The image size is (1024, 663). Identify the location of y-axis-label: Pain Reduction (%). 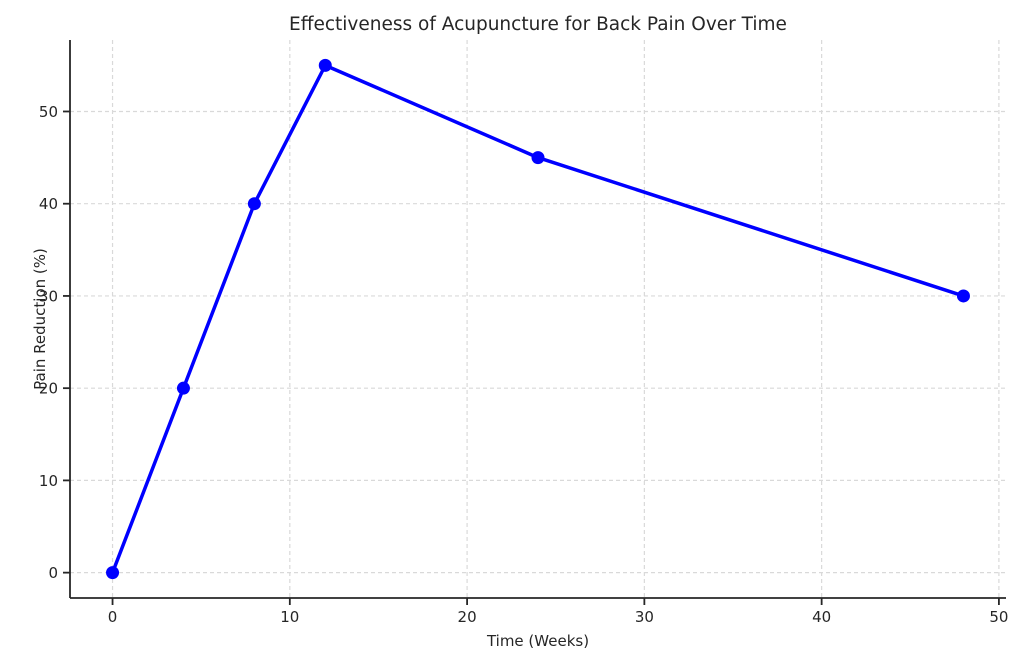
(40, 319).